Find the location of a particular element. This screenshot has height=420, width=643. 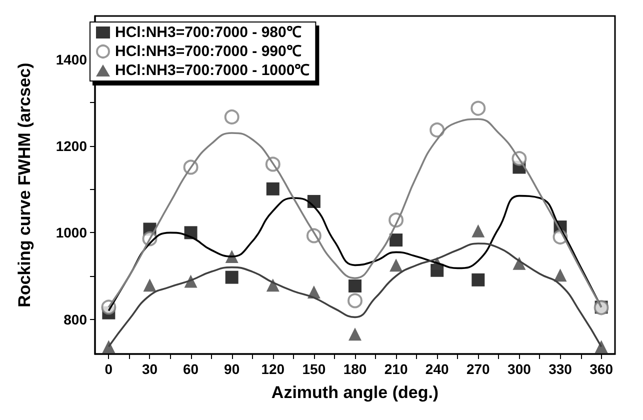

x-tick-label: 300 is located at coordinates (520, 369).